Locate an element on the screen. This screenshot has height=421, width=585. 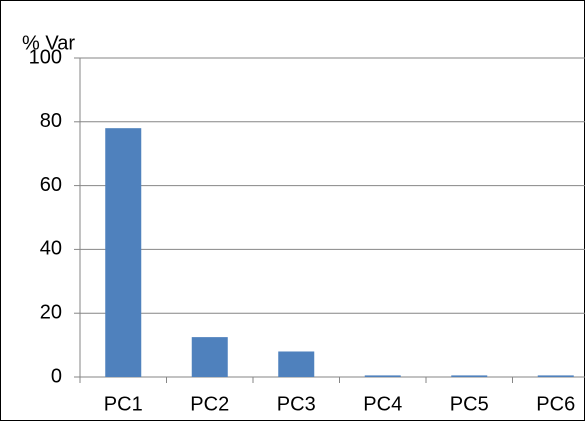
y-axis-label: % Var is located at coordinates (48, 43).